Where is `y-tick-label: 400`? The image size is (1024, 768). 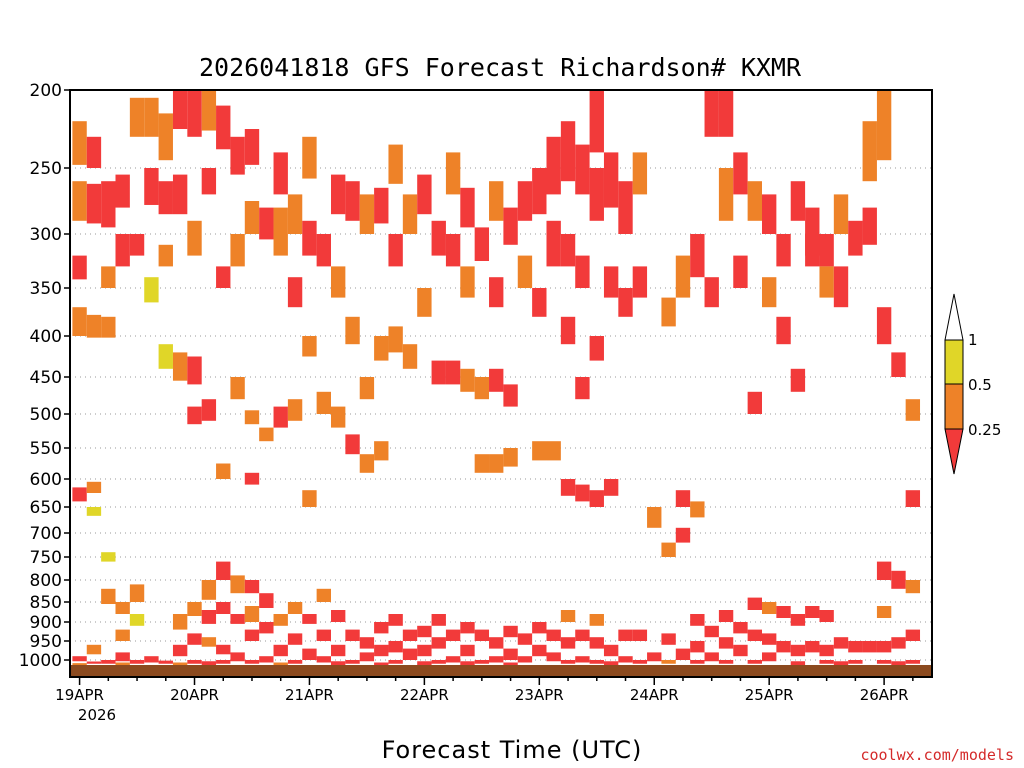
y-tick-label: 400 is located at coordinates (46, 337).